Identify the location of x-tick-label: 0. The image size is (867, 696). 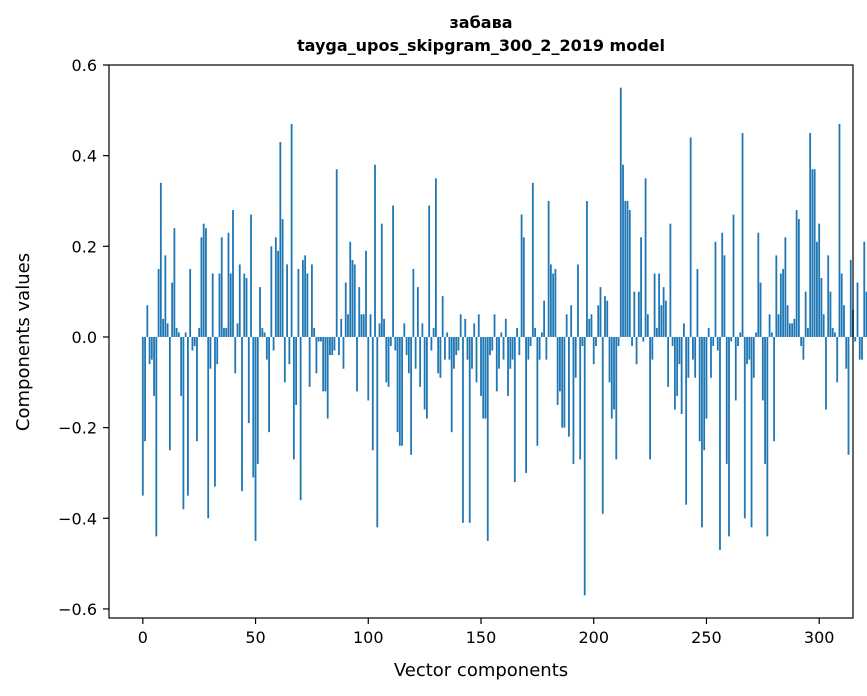
(143, 637).